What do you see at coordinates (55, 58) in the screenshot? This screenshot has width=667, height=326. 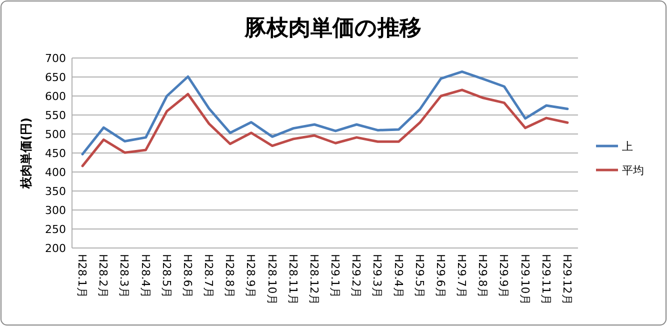 I see `y-tick-label: 700` at bounding box center [55, 58].